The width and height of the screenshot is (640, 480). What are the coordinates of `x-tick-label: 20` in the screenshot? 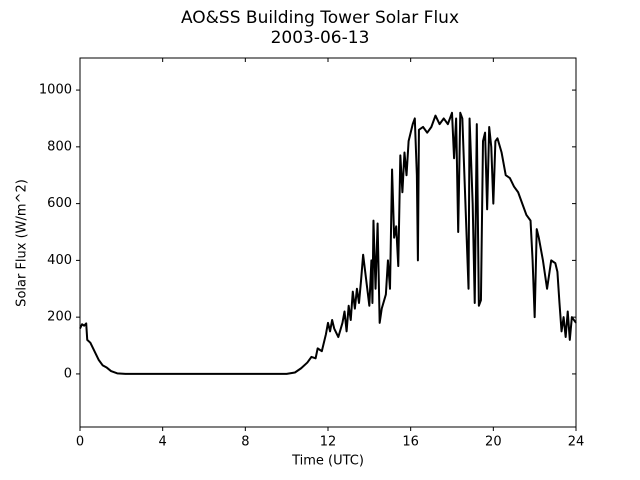 It's located at (493, 442).